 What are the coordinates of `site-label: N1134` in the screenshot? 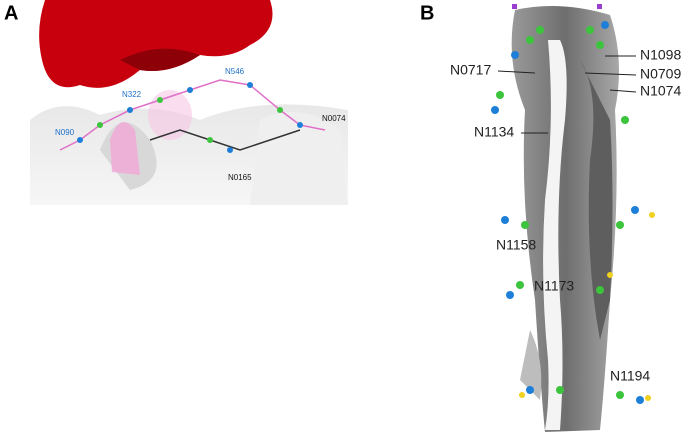 It's located at (494, 132).